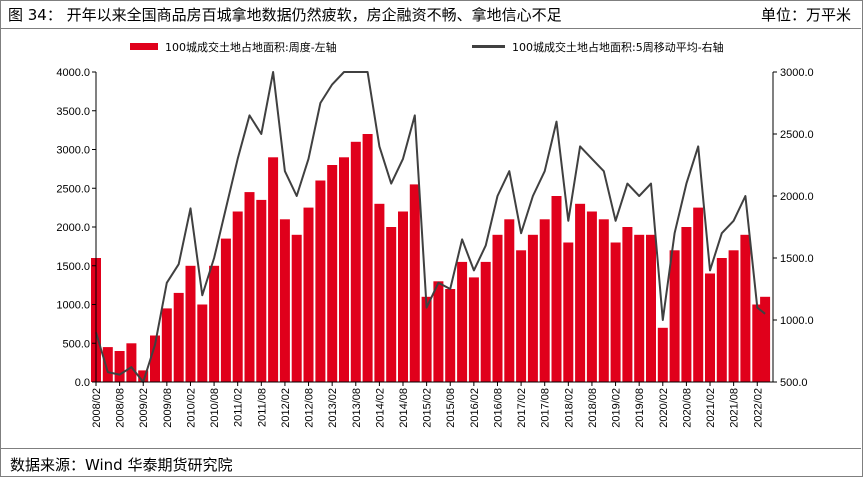  What do you see at coordinates (430, 462) in the screenshot?
I see `chart-footer: 数据来源：Wind 华泰期货研究院` at bounding box center [430, 462].